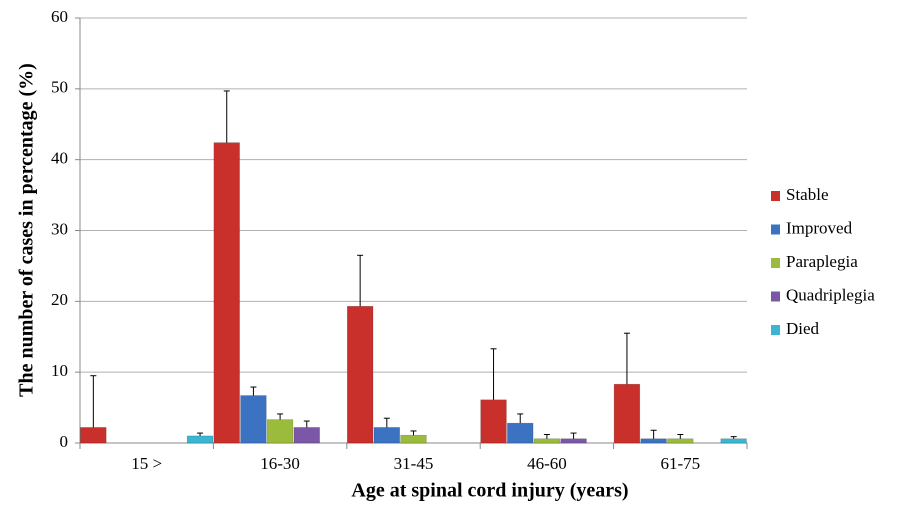  Describe the element at coordinates (547, 463) in the screenshot. I see `x-tick-label: 46-60` at that location.